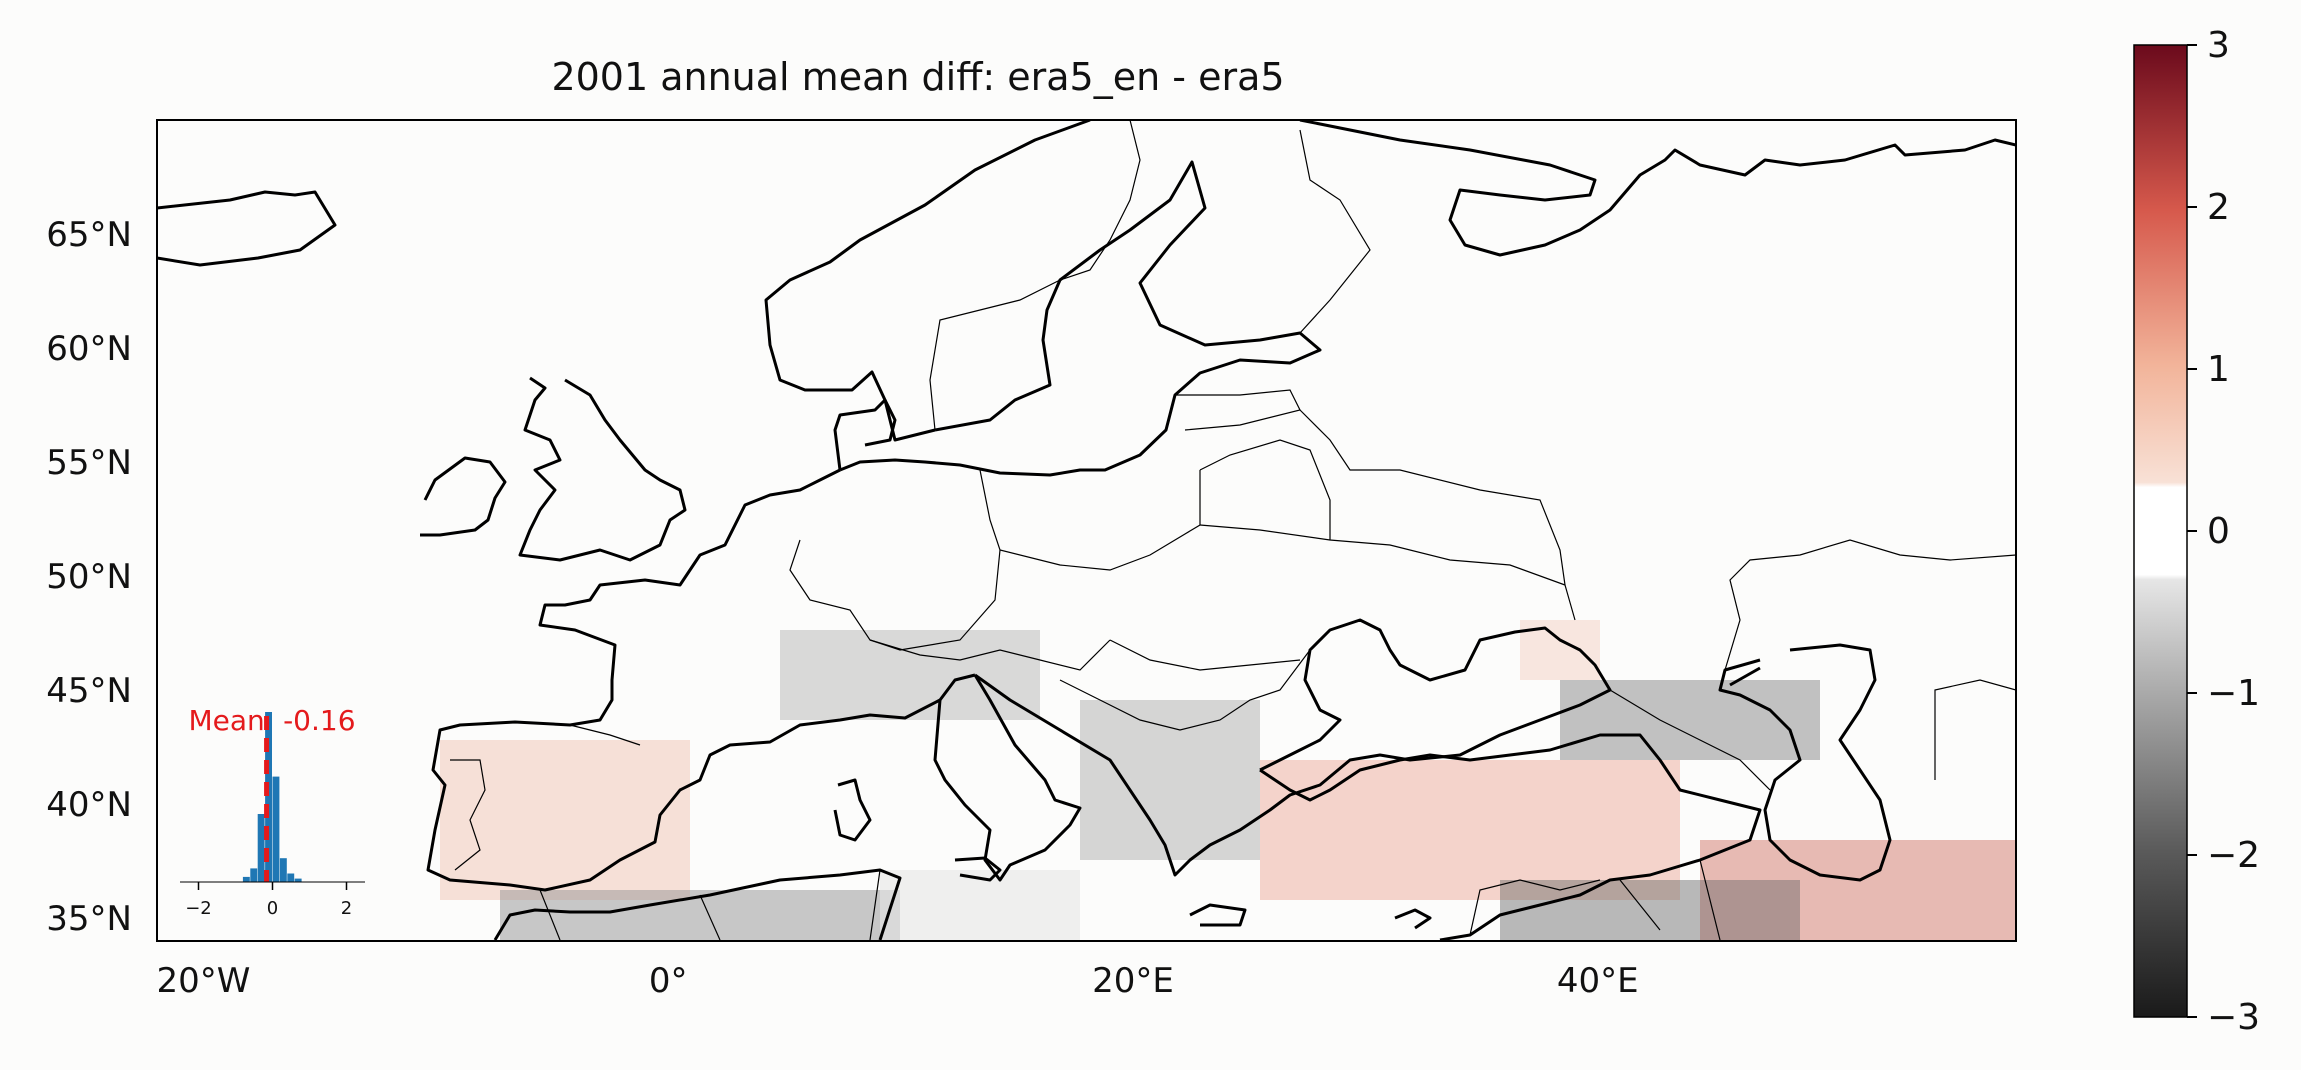 The height and width of the screenshot is (1070, 2301). Describe the element at coordinates (1805, 762) in the screenshot. I see `coastline-caspian` at that location.